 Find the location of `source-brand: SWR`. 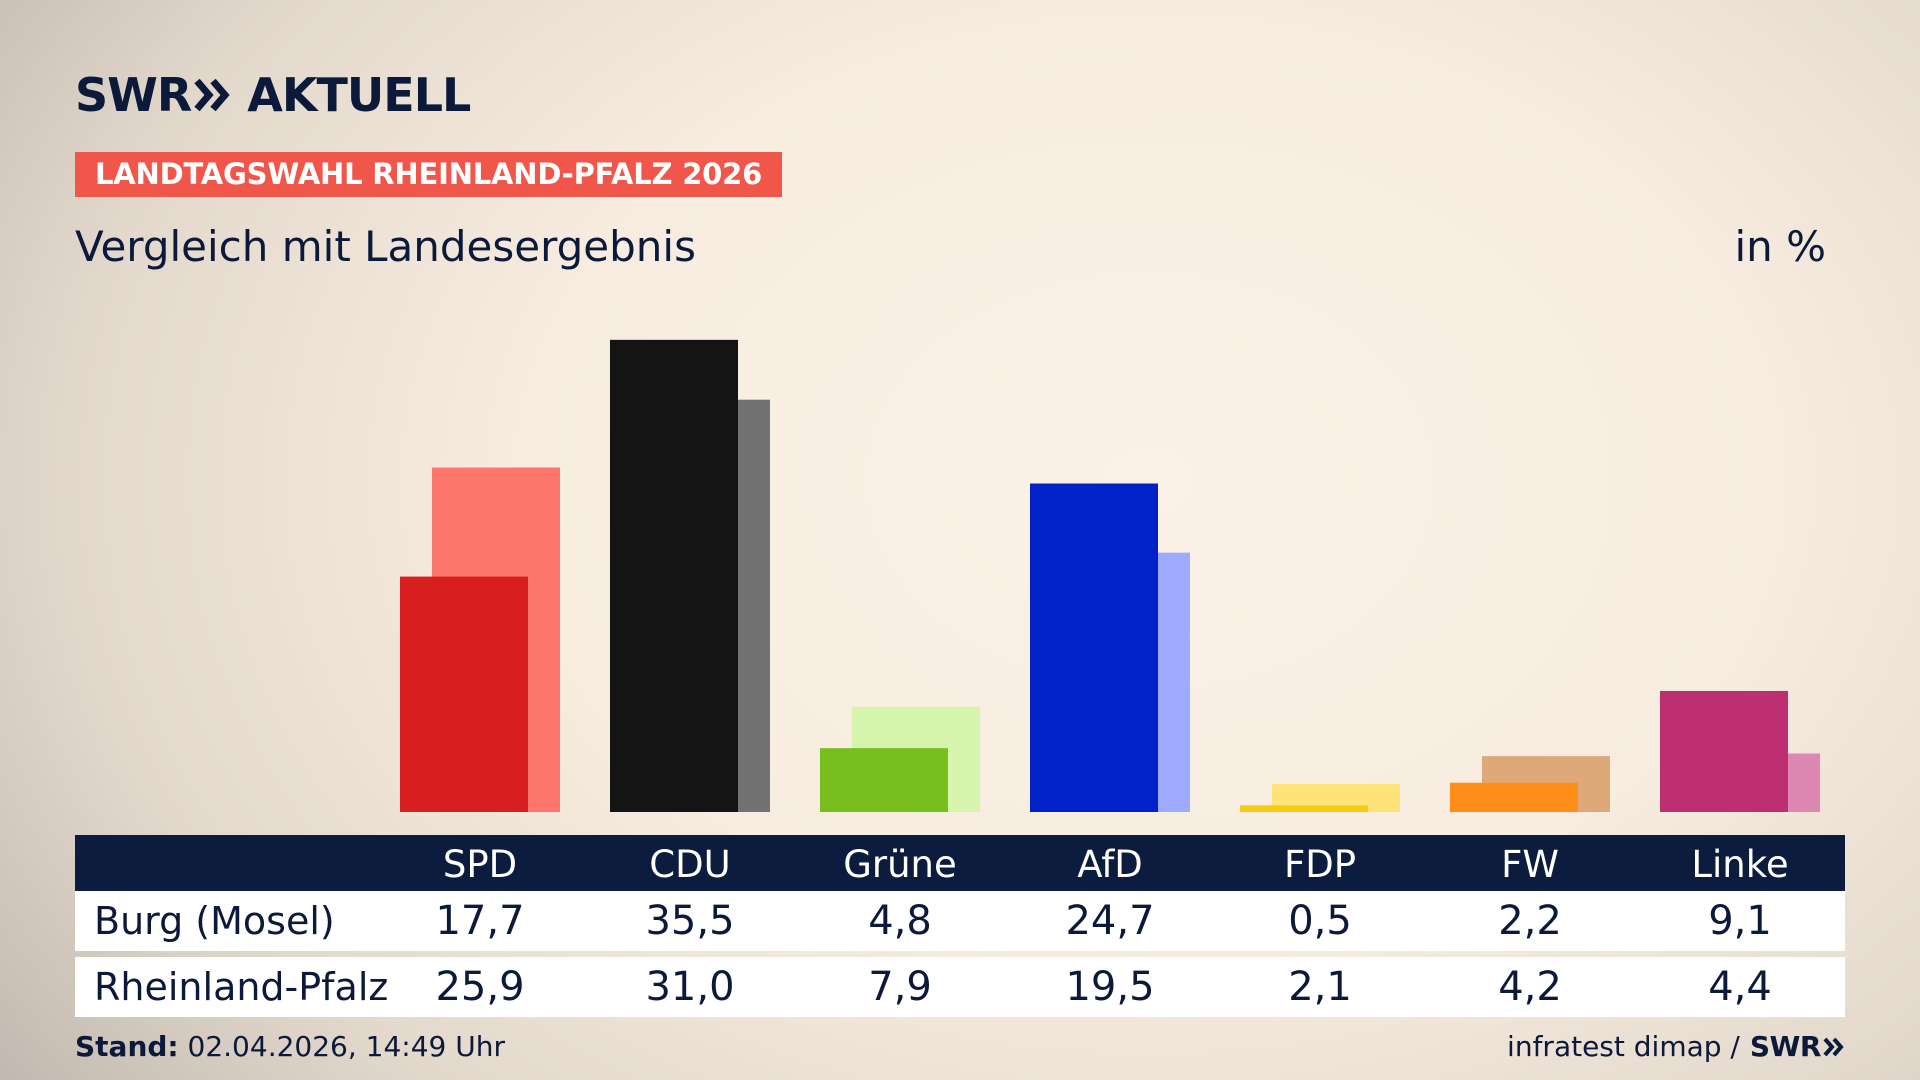

source-brand: SWR is located at coordinates (1785, 1046).